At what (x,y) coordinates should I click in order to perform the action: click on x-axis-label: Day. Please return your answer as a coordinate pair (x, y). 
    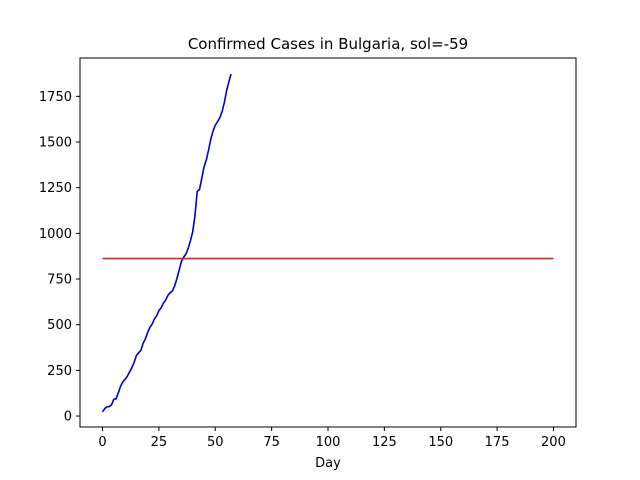
    Looking at the image, I should click on (328, 463).